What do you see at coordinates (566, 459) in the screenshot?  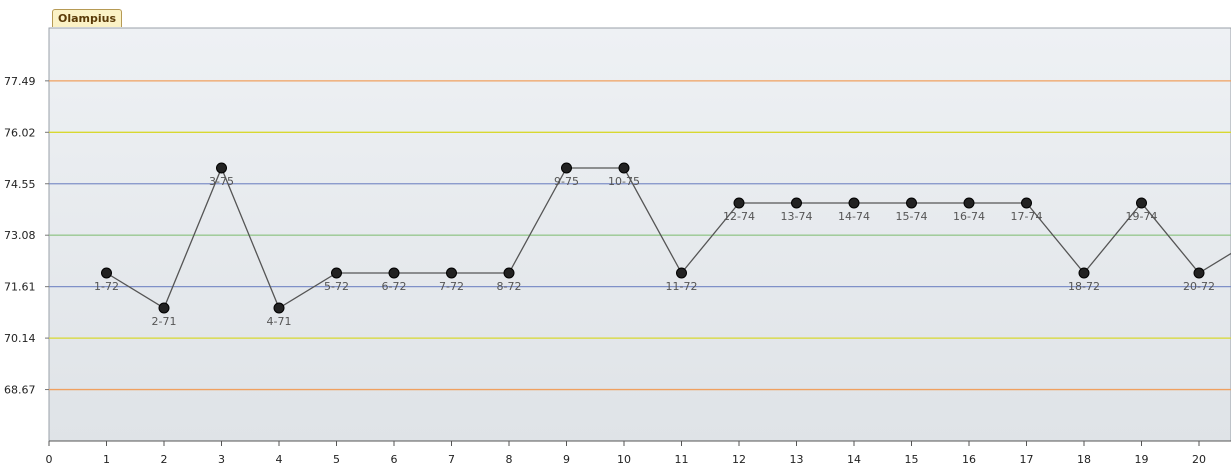 I see `x-tick-label: 9` at bounding box center [566, 459].